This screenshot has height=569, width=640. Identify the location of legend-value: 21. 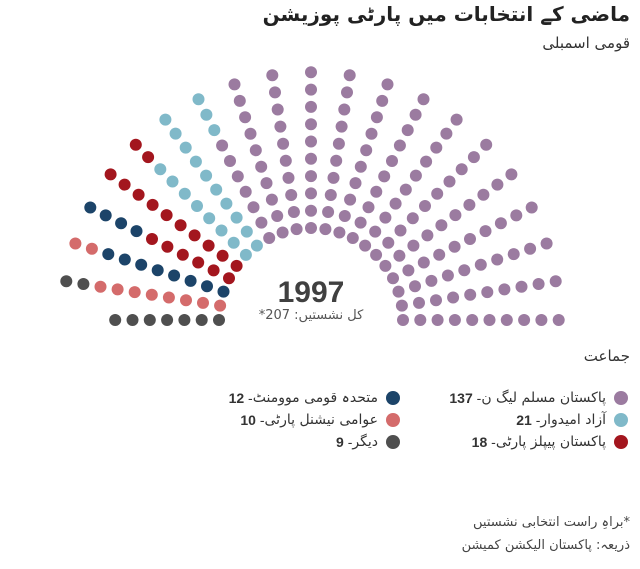
(528, 420).